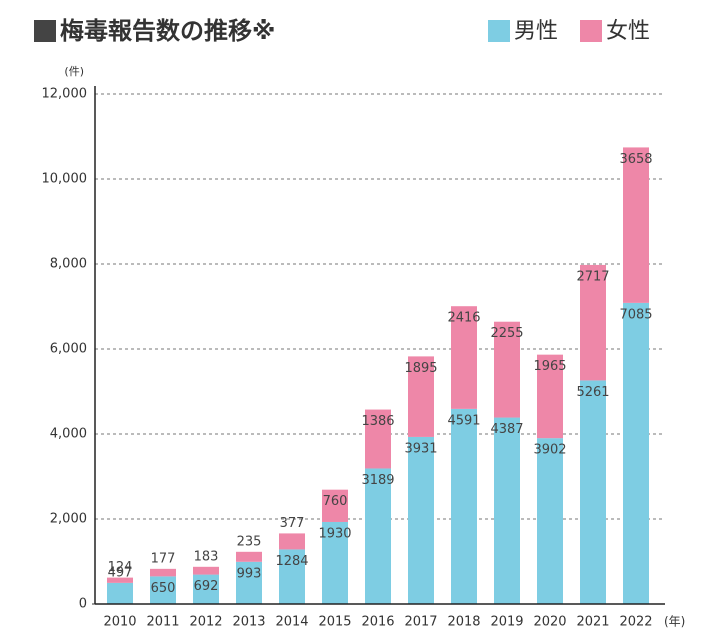 The width and height of the screenshot is (728, 636). I want to click on value-label: 760, so click(335, 501).